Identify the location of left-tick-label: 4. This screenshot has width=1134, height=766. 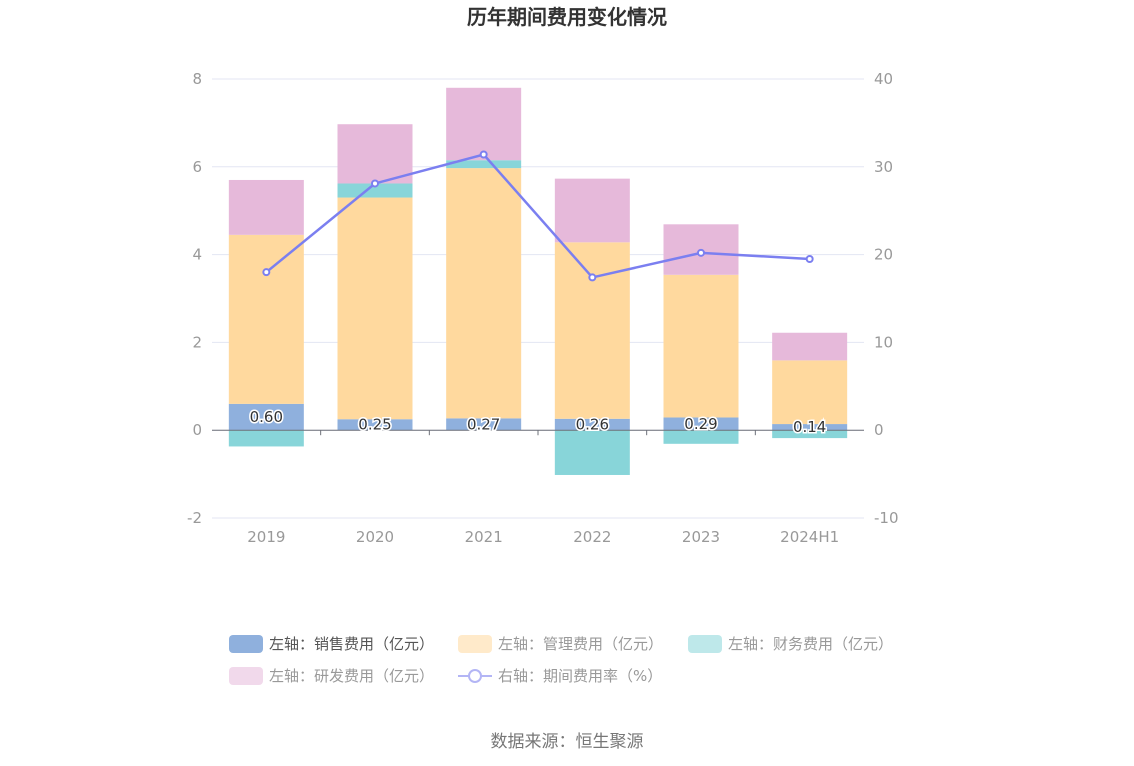
(197, 255).